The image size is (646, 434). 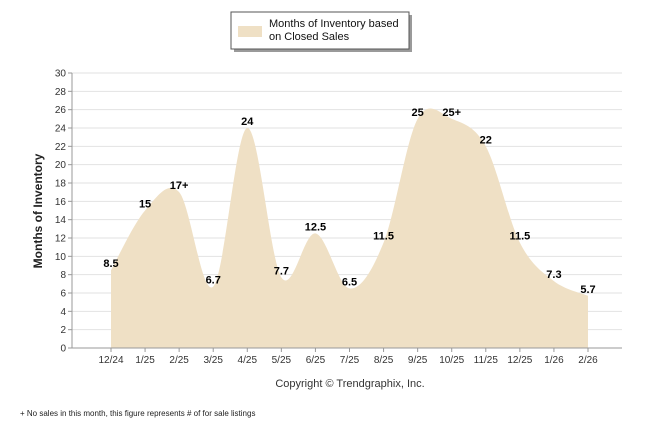 I want to click on x-tick-label: 7/25, so click(x=350, y=360).